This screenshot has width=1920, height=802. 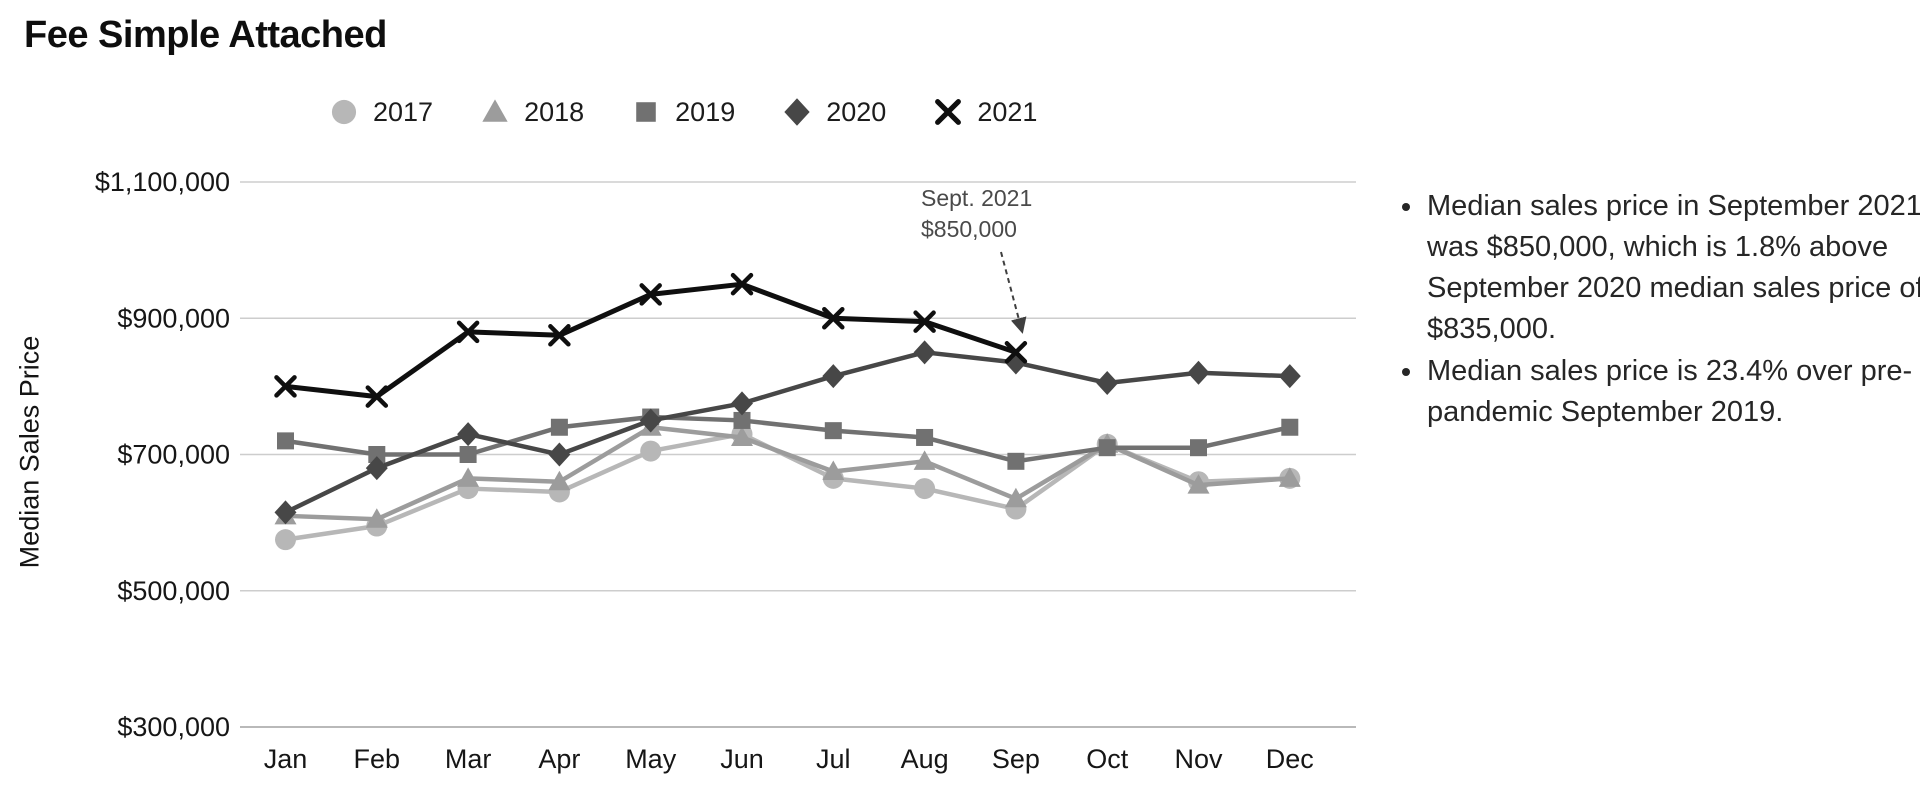 What do you see at coordinates (559, 427) in the screenshot?
I see `marker-2019-Apr` at bounding box center [559, 427].